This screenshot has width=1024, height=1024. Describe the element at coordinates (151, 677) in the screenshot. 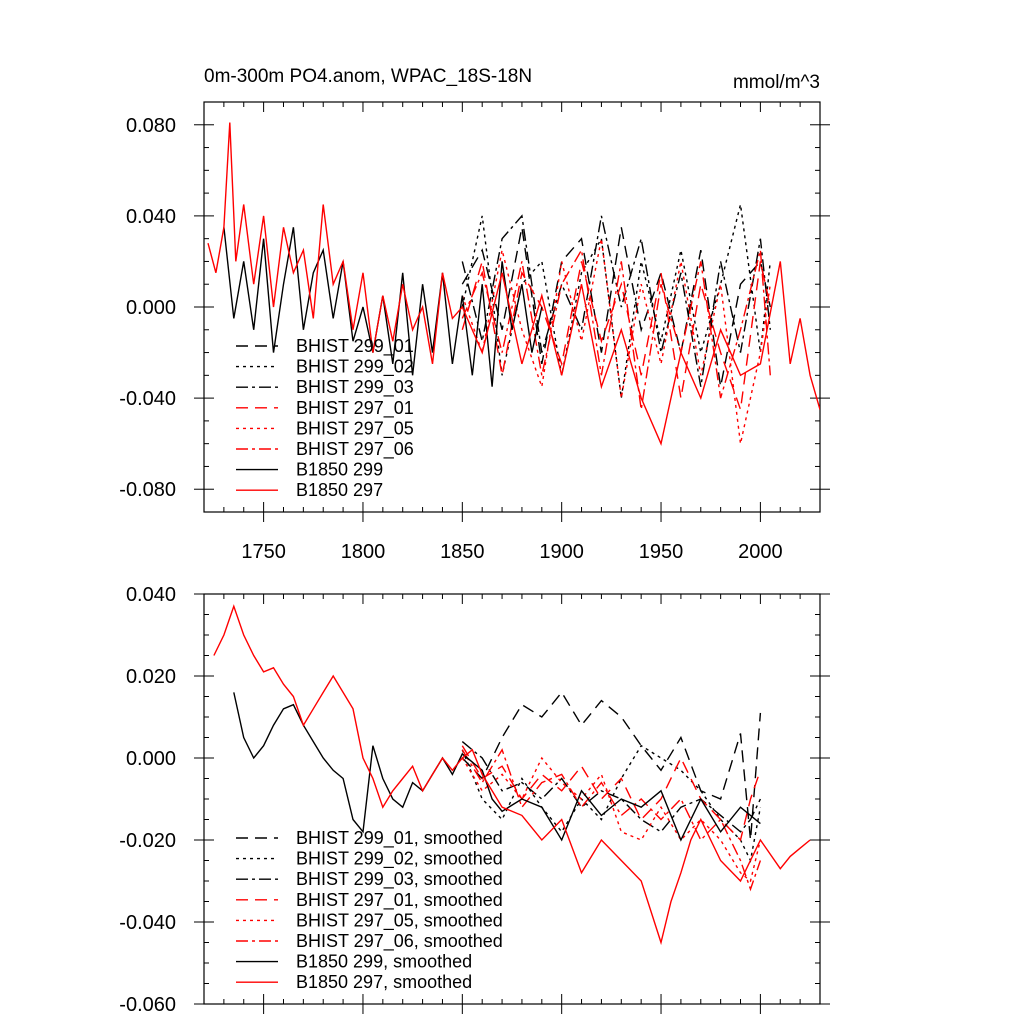

I see `y-tick-label: 0.020` at that location.